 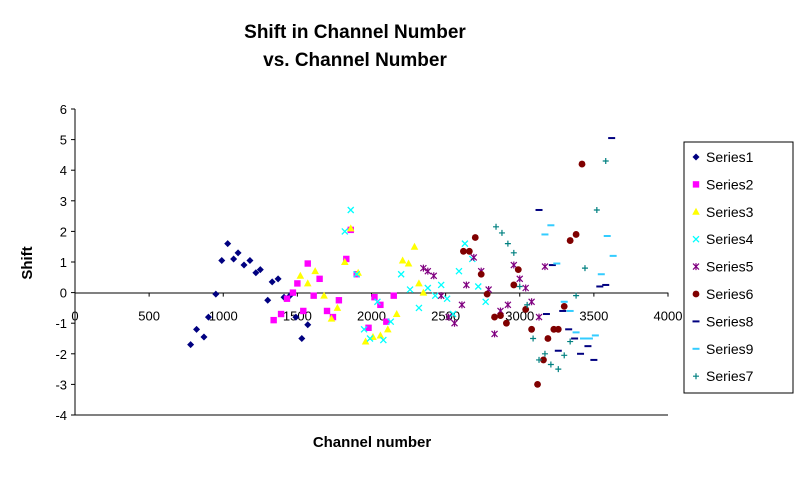 What do you see at coordinates (63, 201) in the screenshot?
I see `y-tick-label: 3` at bounding box center [63, 201].